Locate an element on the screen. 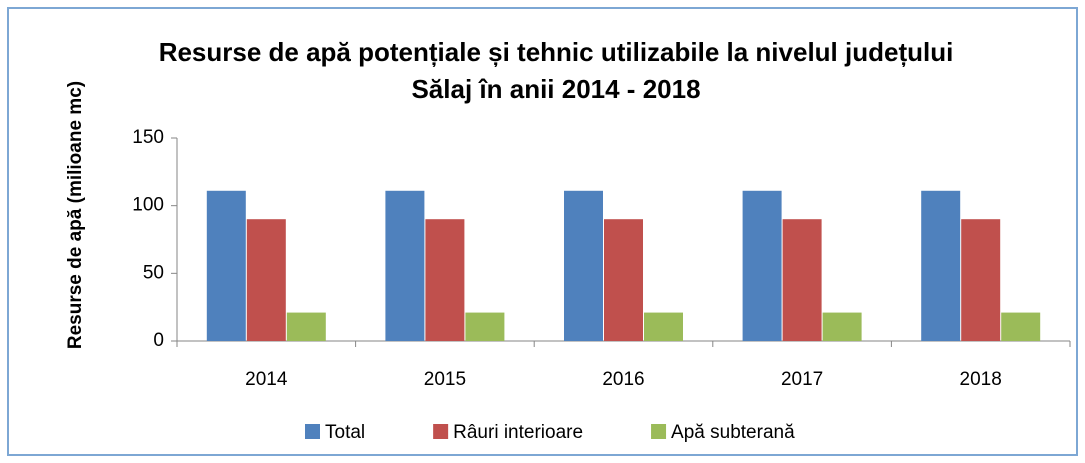  y-tick-label: 100 is located at coordinates (148, 205).